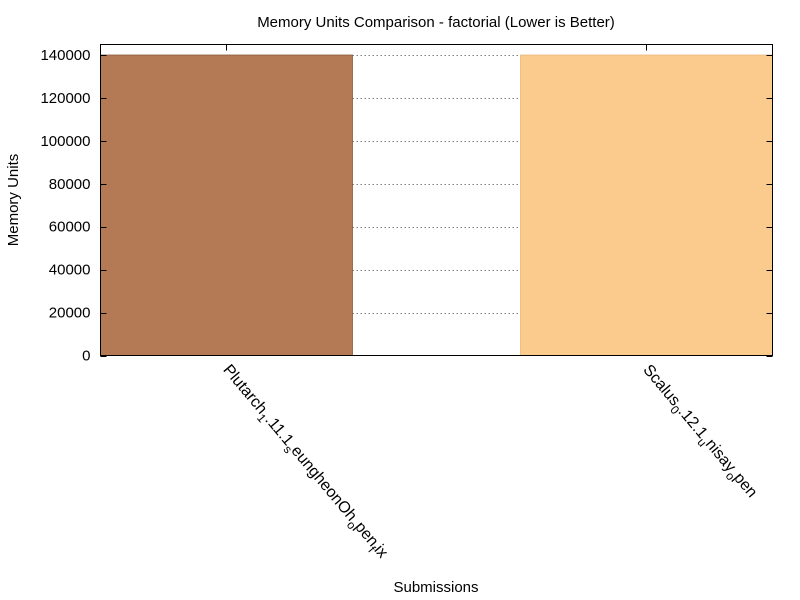  I want to click on y-tick-label: 80000, so click(70, 184).